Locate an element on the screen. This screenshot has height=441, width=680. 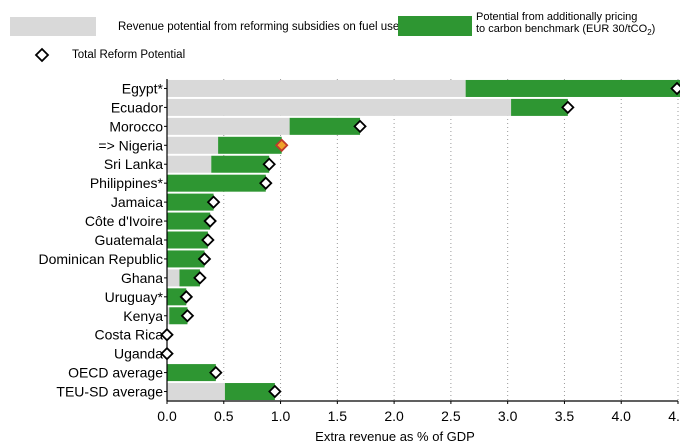
category-label-4: Sri Lanka is located at coordinates (133, 164).